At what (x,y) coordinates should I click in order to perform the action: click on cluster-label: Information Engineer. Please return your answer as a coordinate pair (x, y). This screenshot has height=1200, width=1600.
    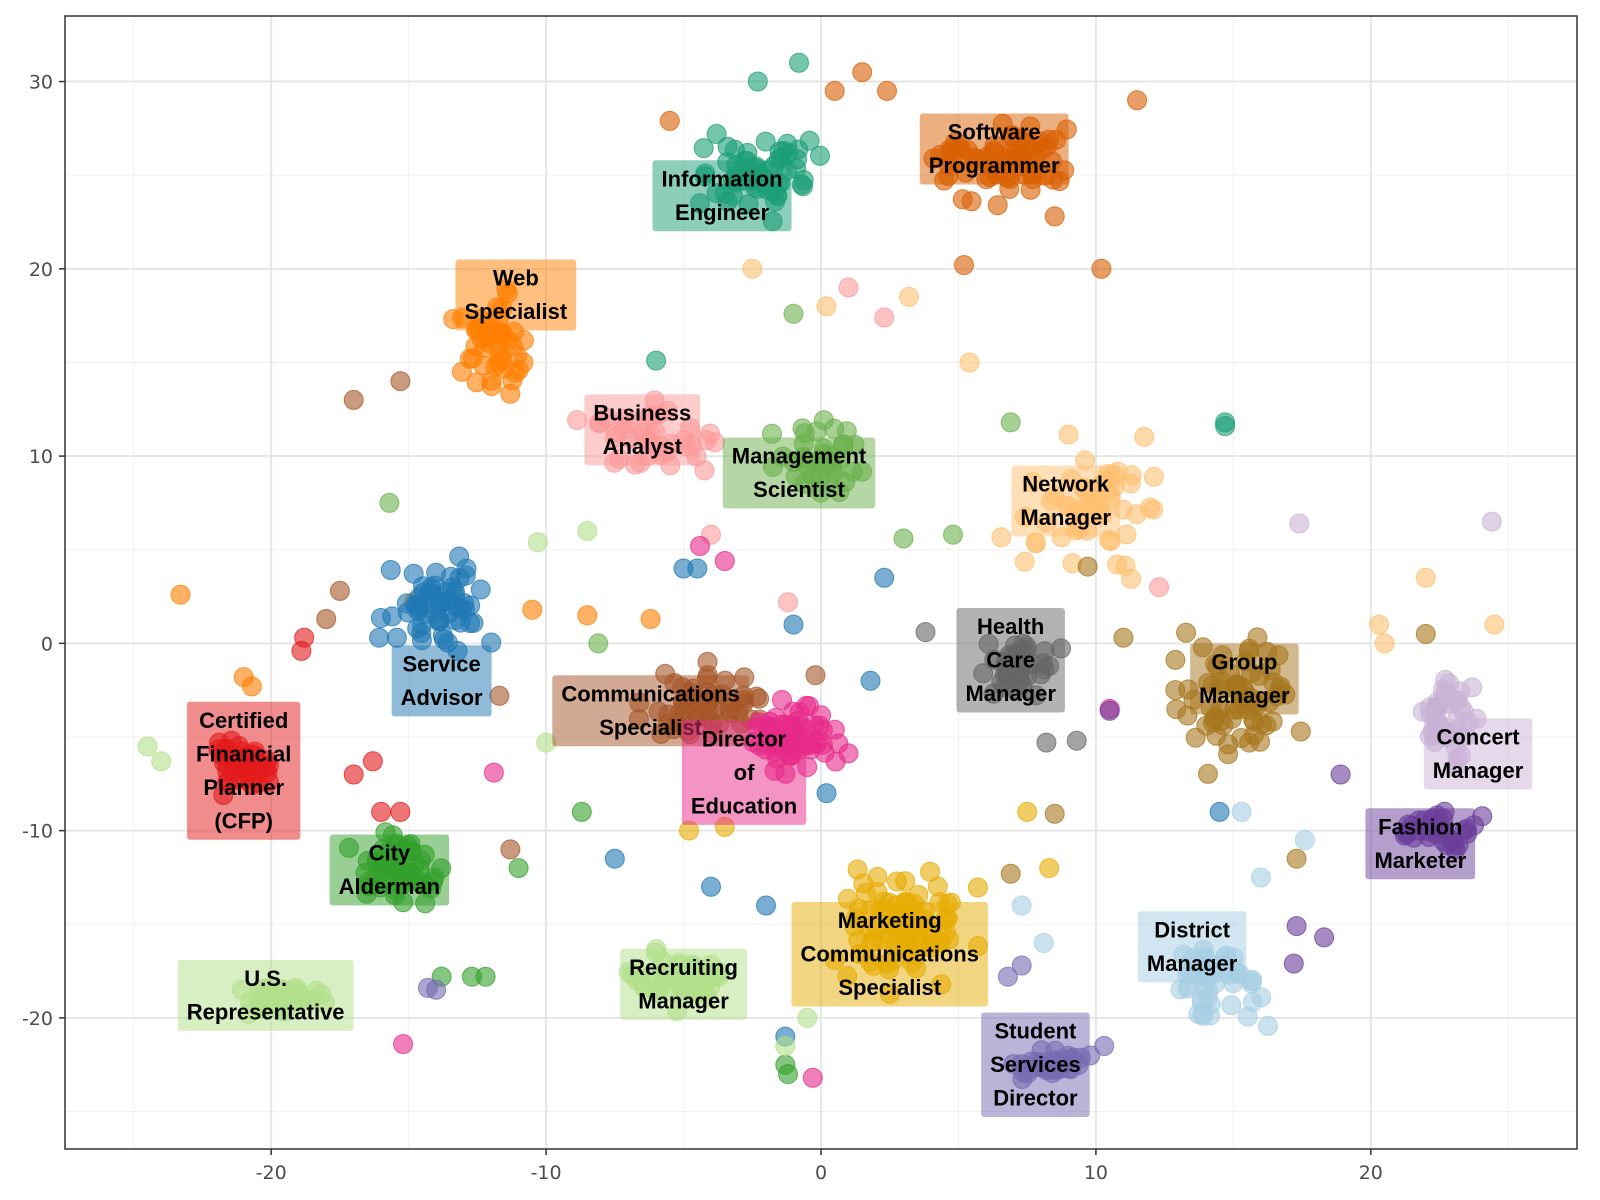
    Looking at the image, I should click on (722, 196).